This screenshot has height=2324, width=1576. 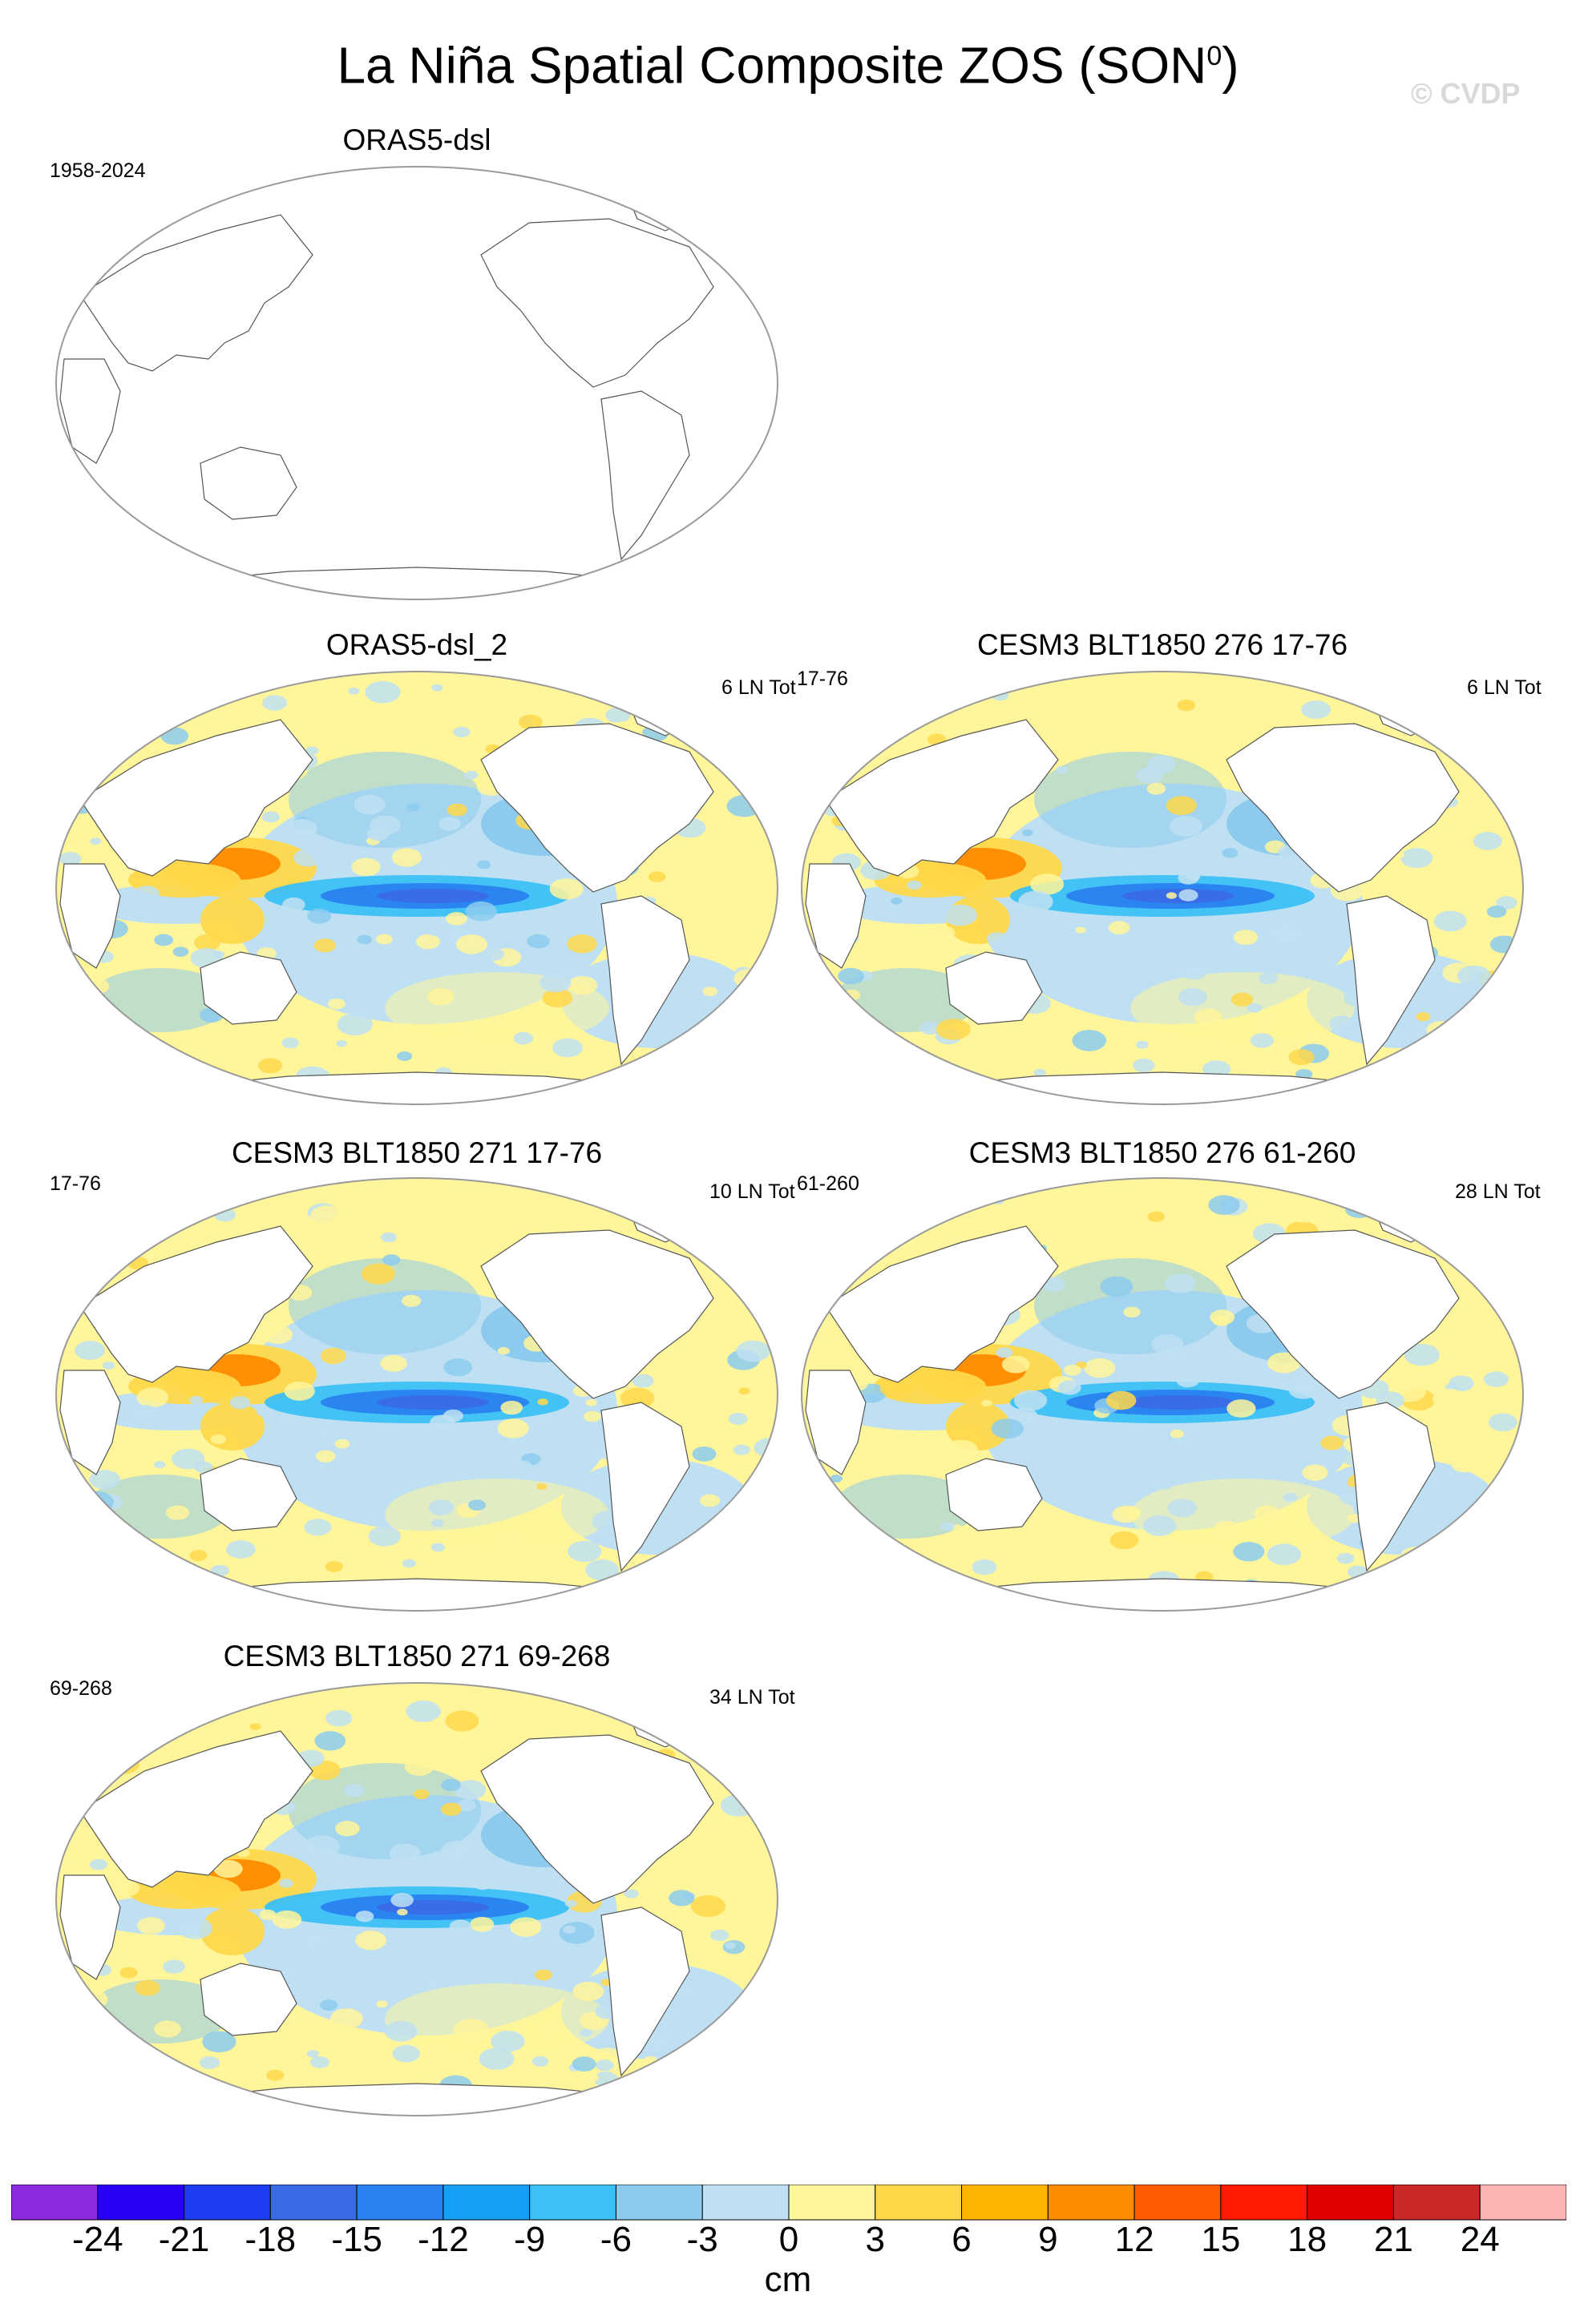 I want to click on anomaly-region, so click(x=497, y=2019).